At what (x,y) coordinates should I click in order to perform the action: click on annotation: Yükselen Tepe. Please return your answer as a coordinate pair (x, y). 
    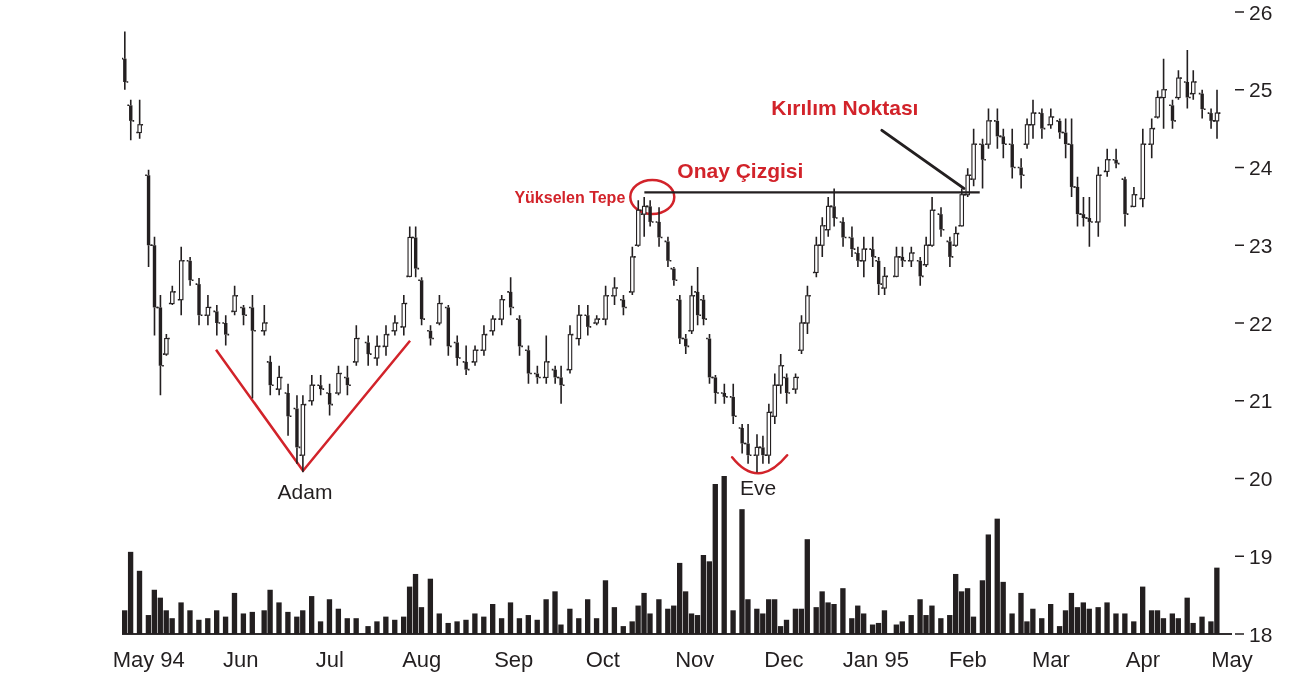
    Looking at the image, I should click on (570, 198).